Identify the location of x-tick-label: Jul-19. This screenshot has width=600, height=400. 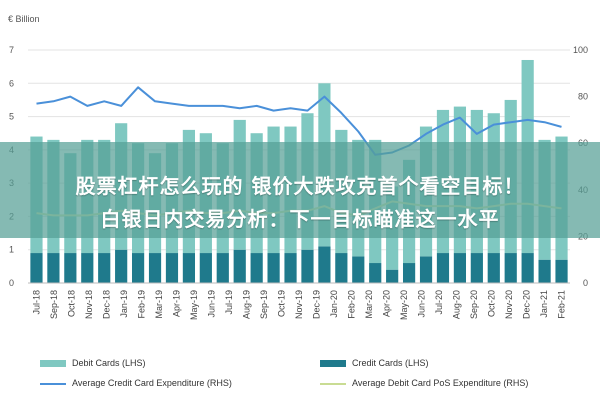
(229, 302).